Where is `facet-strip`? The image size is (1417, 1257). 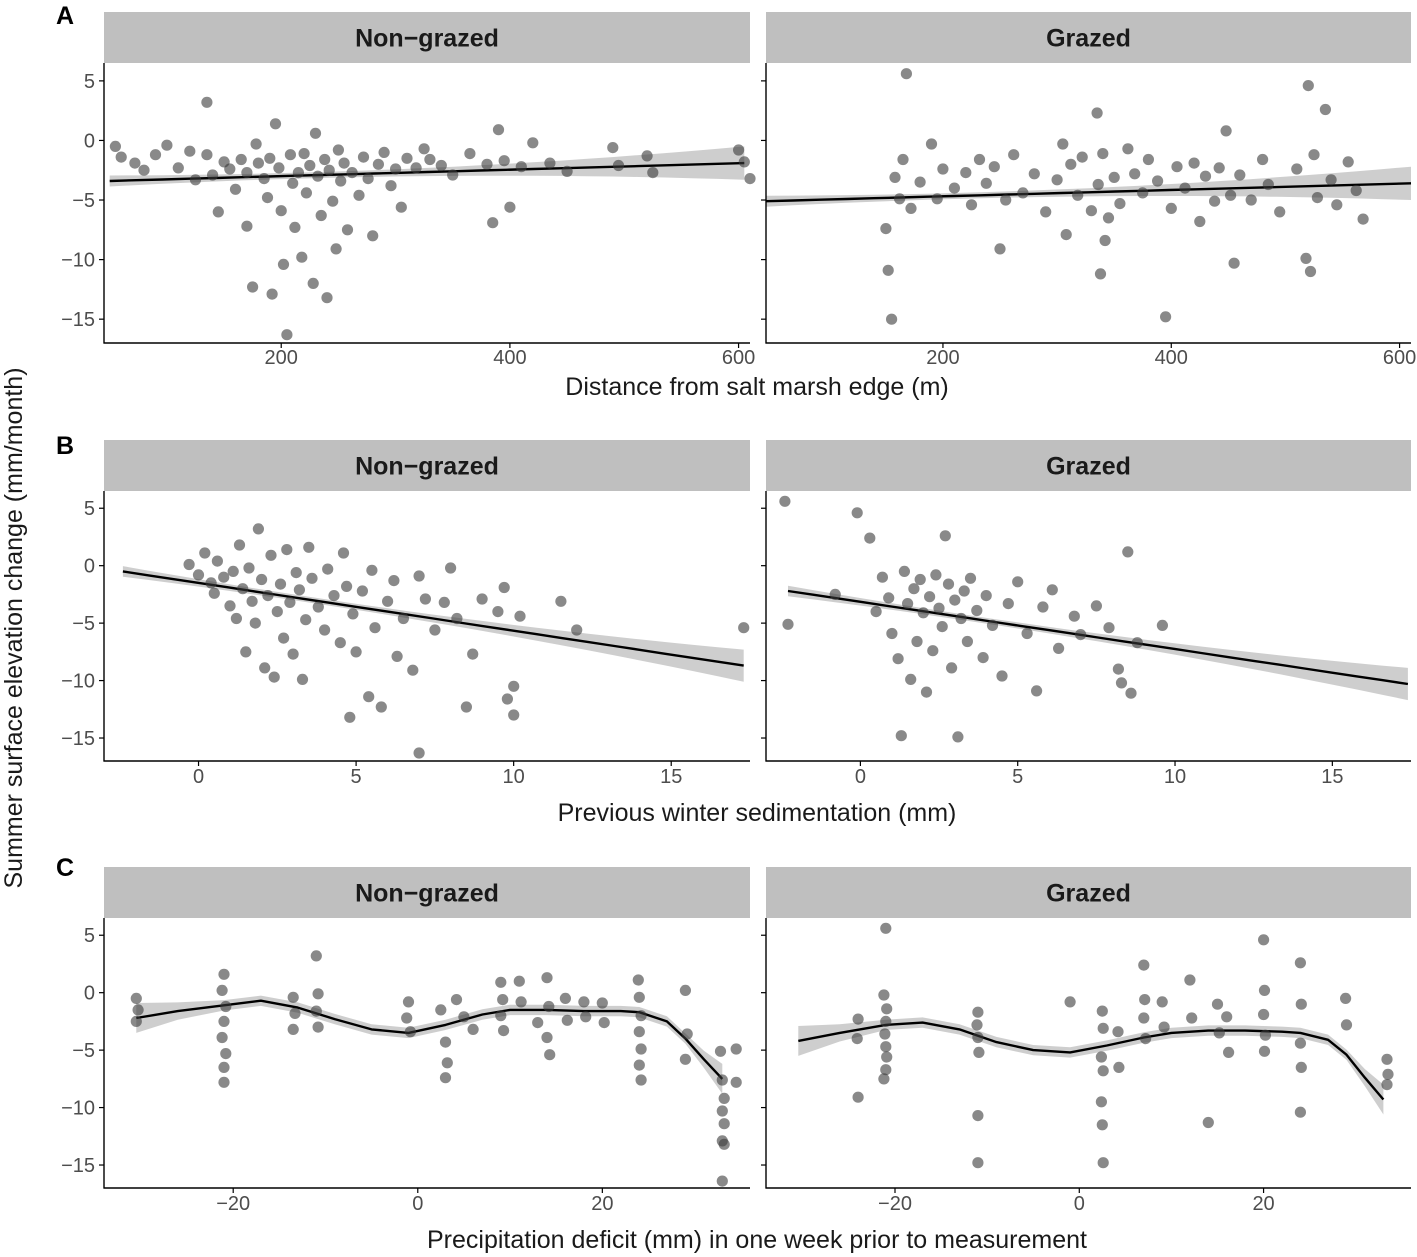
facet-strip is located at coordinates (427, 892).